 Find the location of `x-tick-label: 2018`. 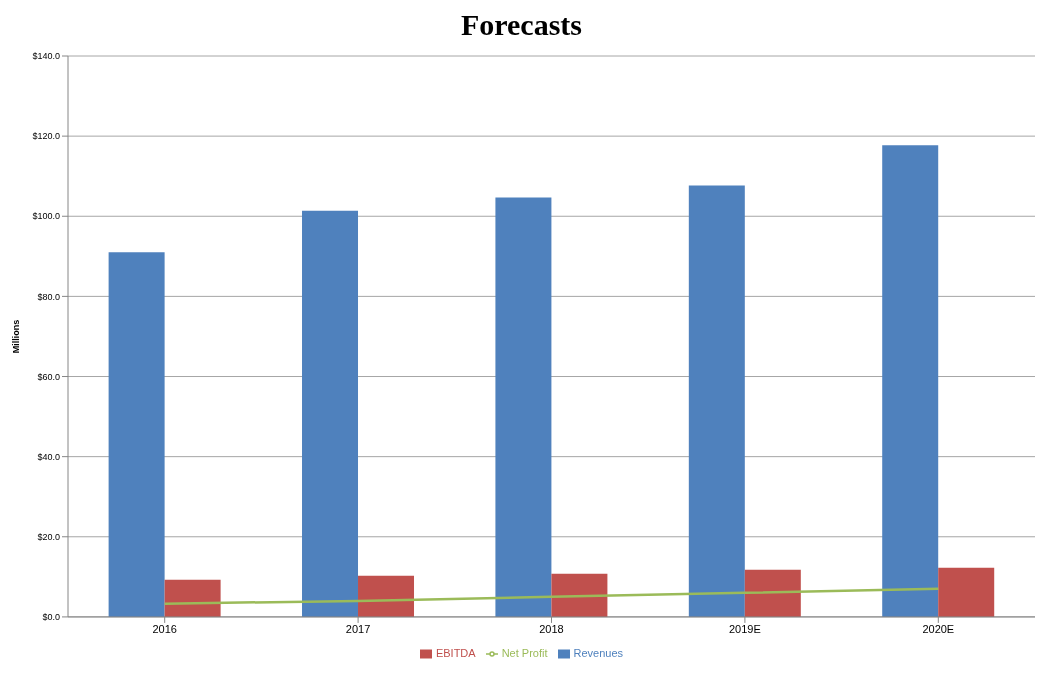

x-tick-label: 2018 is located at coordinates (551, 628).